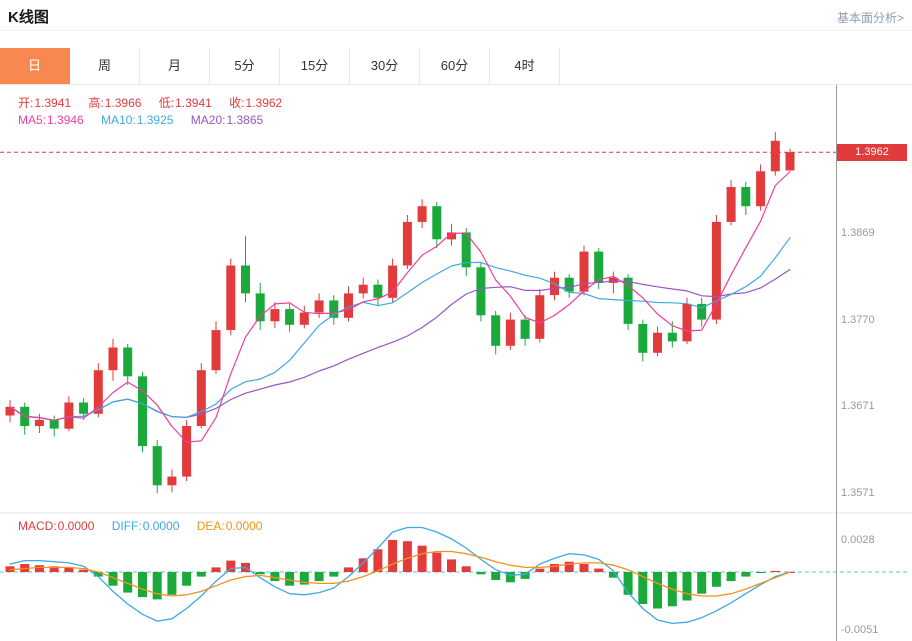  What do you see at coordinates (51, 120) in the screenshot?
I see `ma5-readout: MA5:1.3946` at bounding box center [51, 120].